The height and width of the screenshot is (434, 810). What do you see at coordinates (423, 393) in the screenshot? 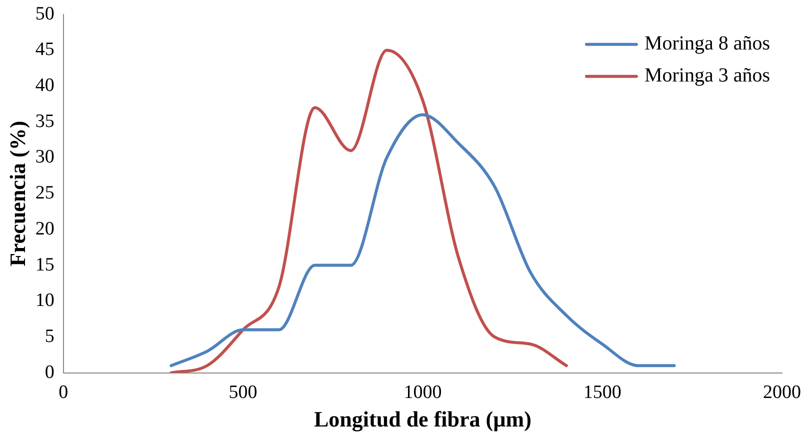
I see `x-tick-label: 1000` at bounding box center [423, 393].